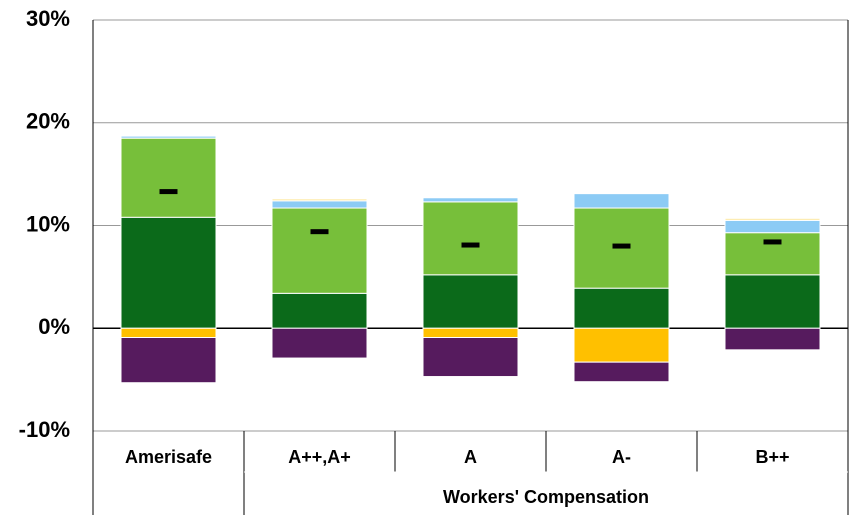  I want to click on group-label: Workers' Compensation, so click(546, 497).